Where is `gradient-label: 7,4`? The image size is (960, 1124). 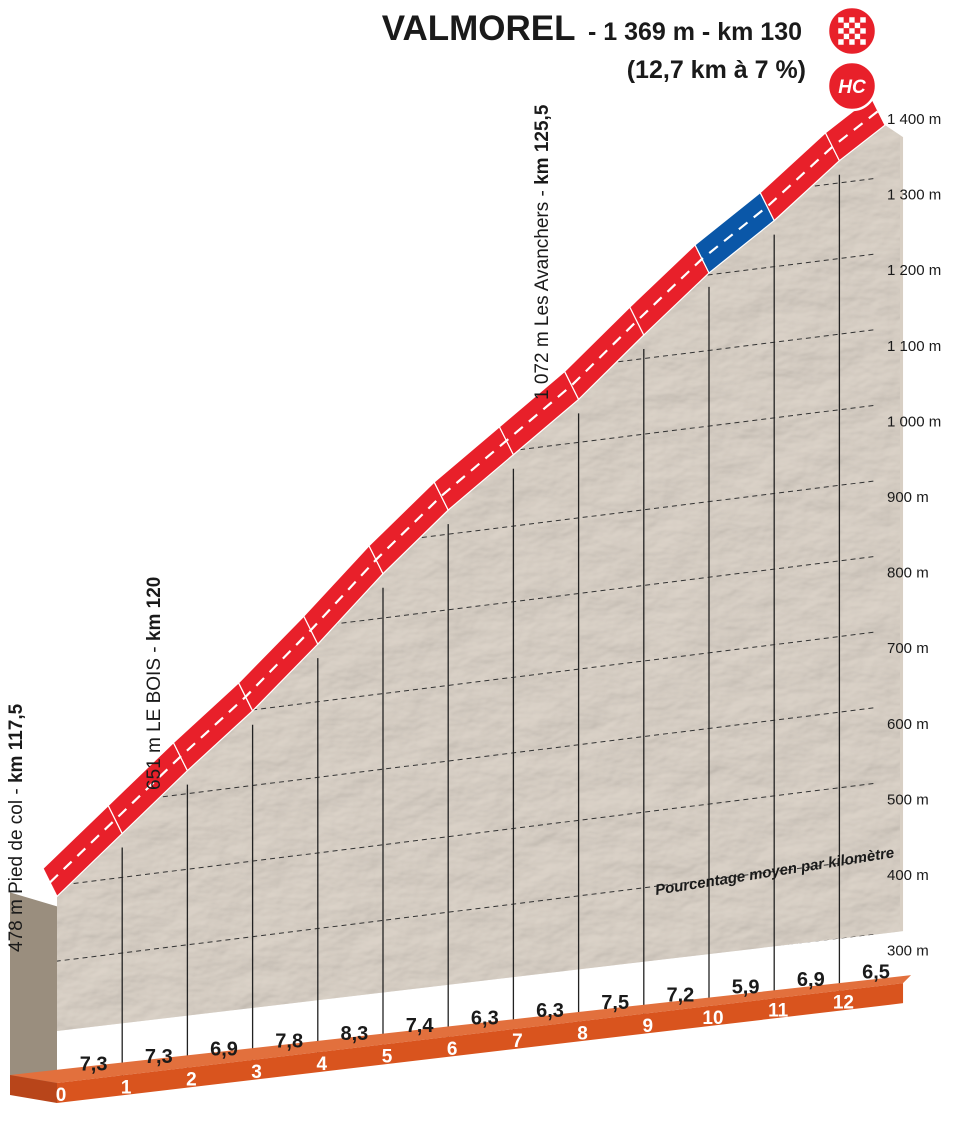
gradient-label: 7,4 is located at coordinates (420, 1026).